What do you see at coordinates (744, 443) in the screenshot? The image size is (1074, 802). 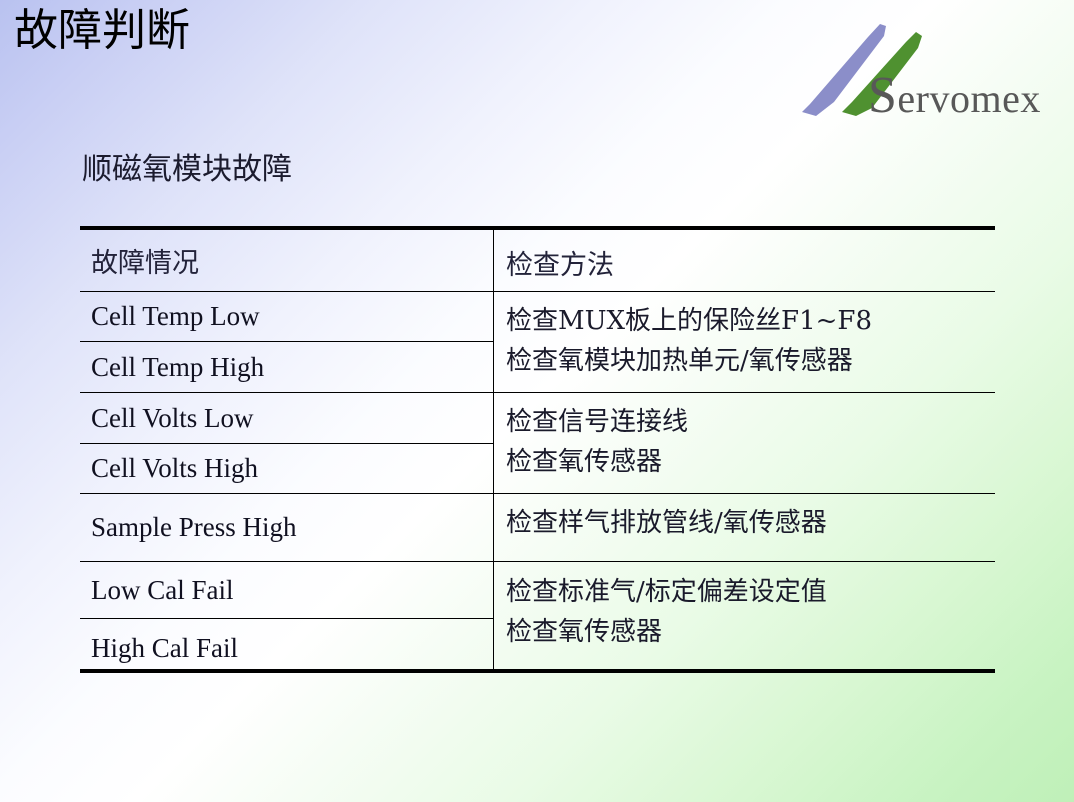 I see `method-cell: 检查信号连接线 检查氧传感器` at bounding box center [744, 443].